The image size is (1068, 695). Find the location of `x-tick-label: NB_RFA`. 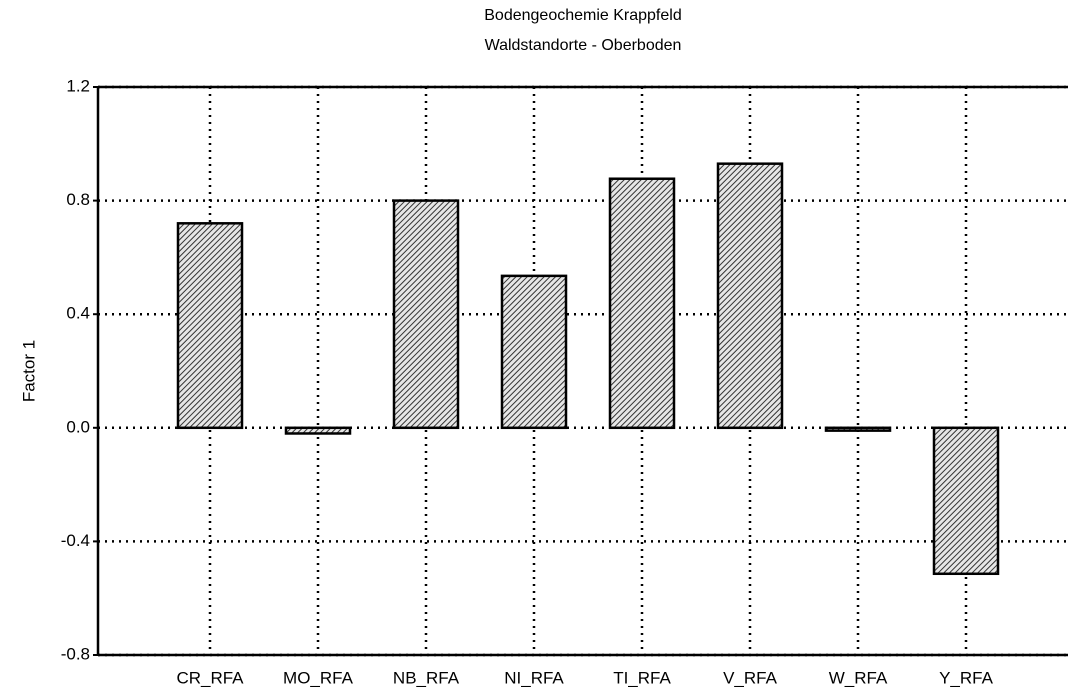

x-tick-label: NB_RFA is located at coordinates (426, 677).